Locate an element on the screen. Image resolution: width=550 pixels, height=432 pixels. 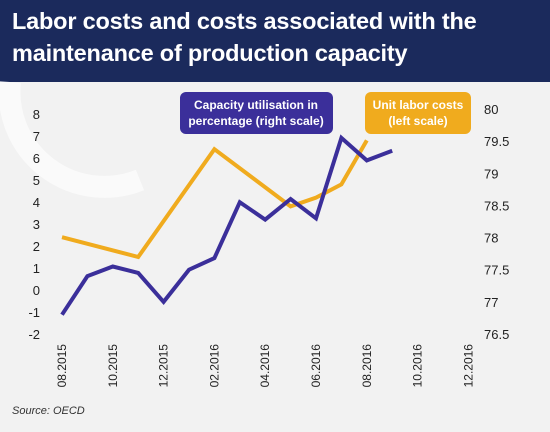
x-axis-tick-label: 08.2016 is located at coordinates (367, 366).